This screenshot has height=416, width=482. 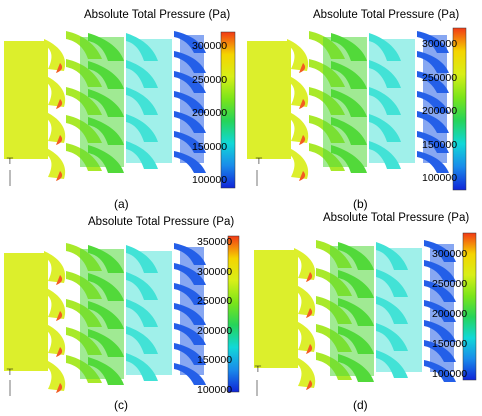 I want to click on panel-caption: (c), so click(x=121, y=405).